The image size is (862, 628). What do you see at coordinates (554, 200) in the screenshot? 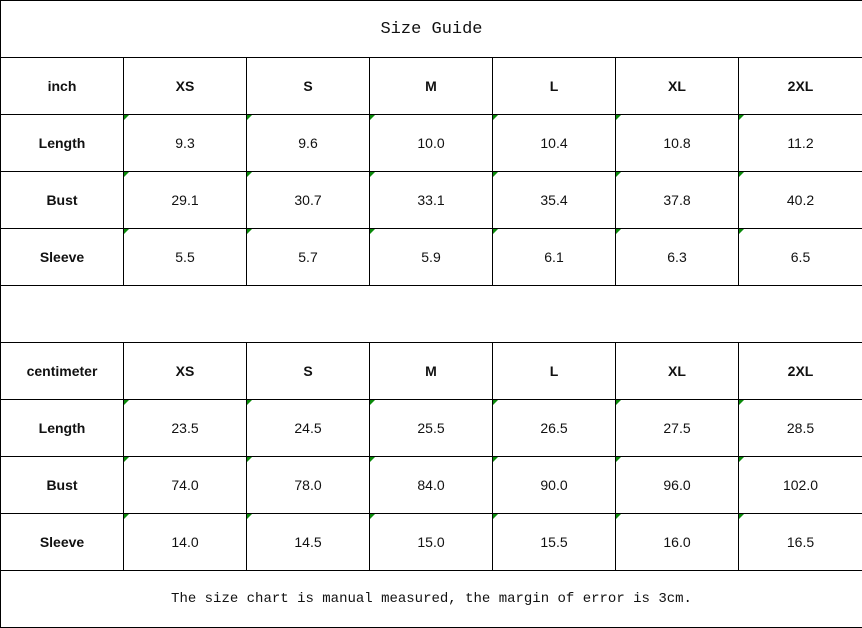
I see `measurement-cell: 35.4` at bounding box center [554, 200].